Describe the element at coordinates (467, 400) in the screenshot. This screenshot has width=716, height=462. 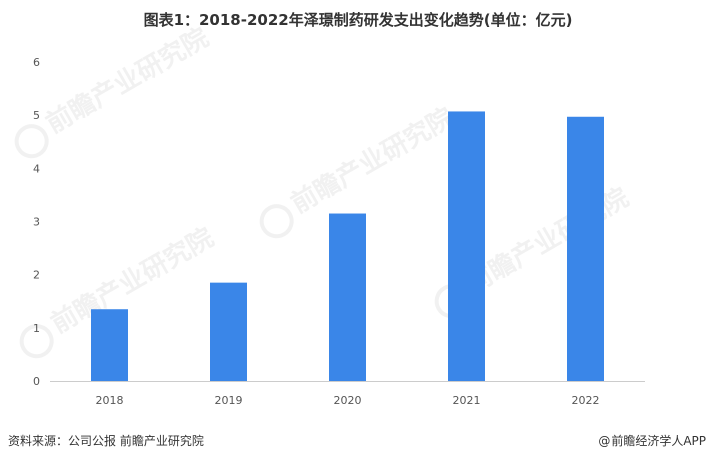
I see `x-tick-label: 2021` at that location.